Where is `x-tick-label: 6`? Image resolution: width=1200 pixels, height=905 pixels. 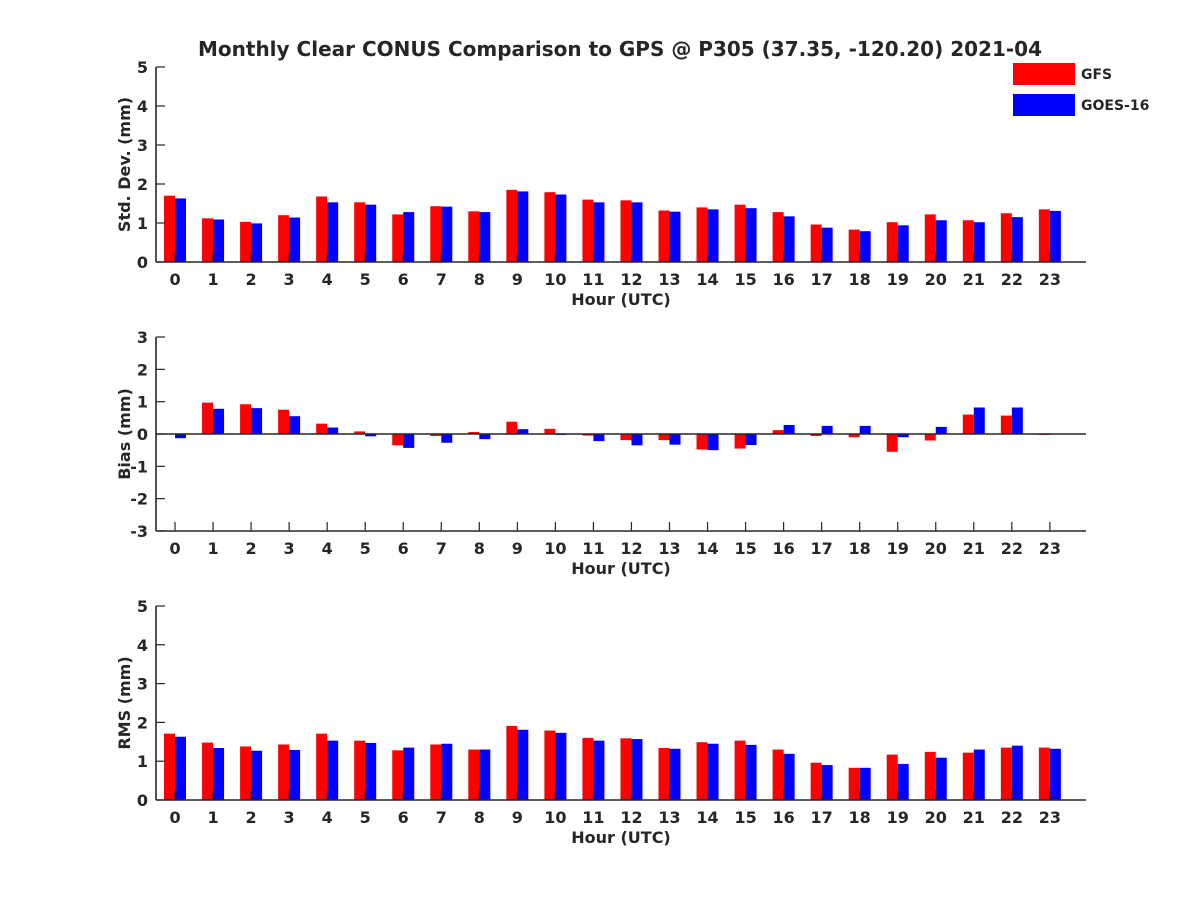
x-tick-label: 6 is located at coordinates (403, 548).